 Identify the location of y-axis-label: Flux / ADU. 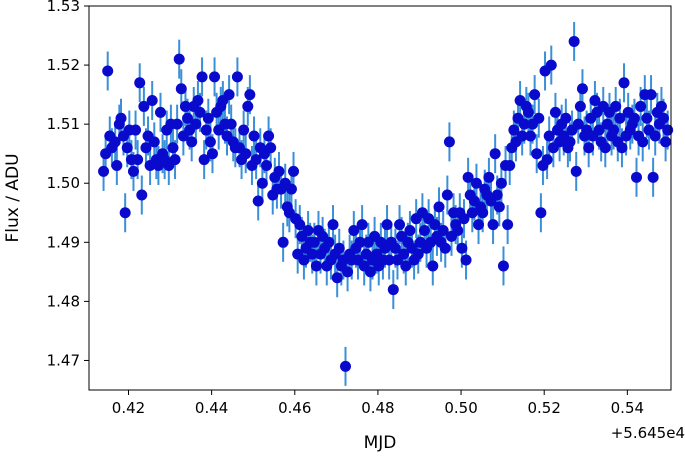
(13, 197).